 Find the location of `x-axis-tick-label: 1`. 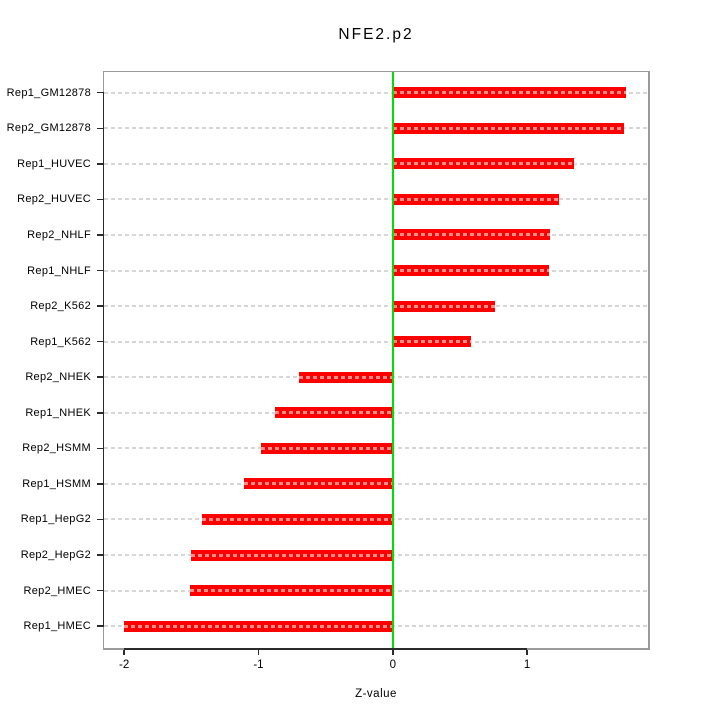

x-axis-tick-label: 1 is located at coordinates (527, 665).